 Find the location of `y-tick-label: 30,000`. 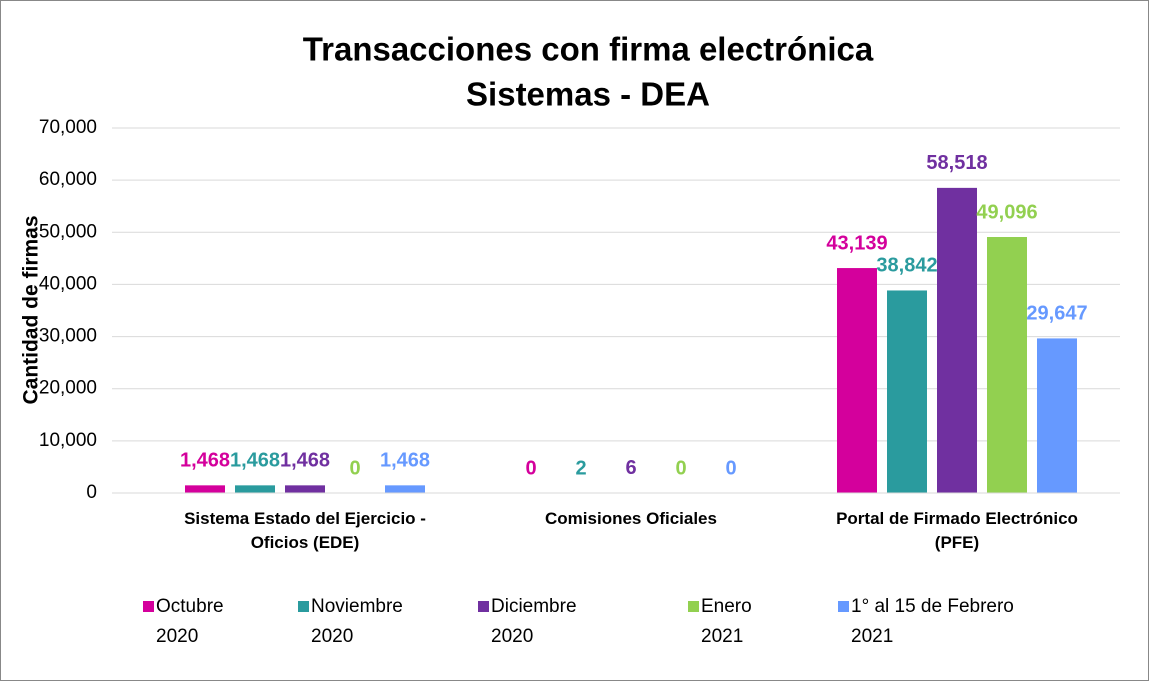

y-tick-label: 30,000 is located at coordinates (68, 336).